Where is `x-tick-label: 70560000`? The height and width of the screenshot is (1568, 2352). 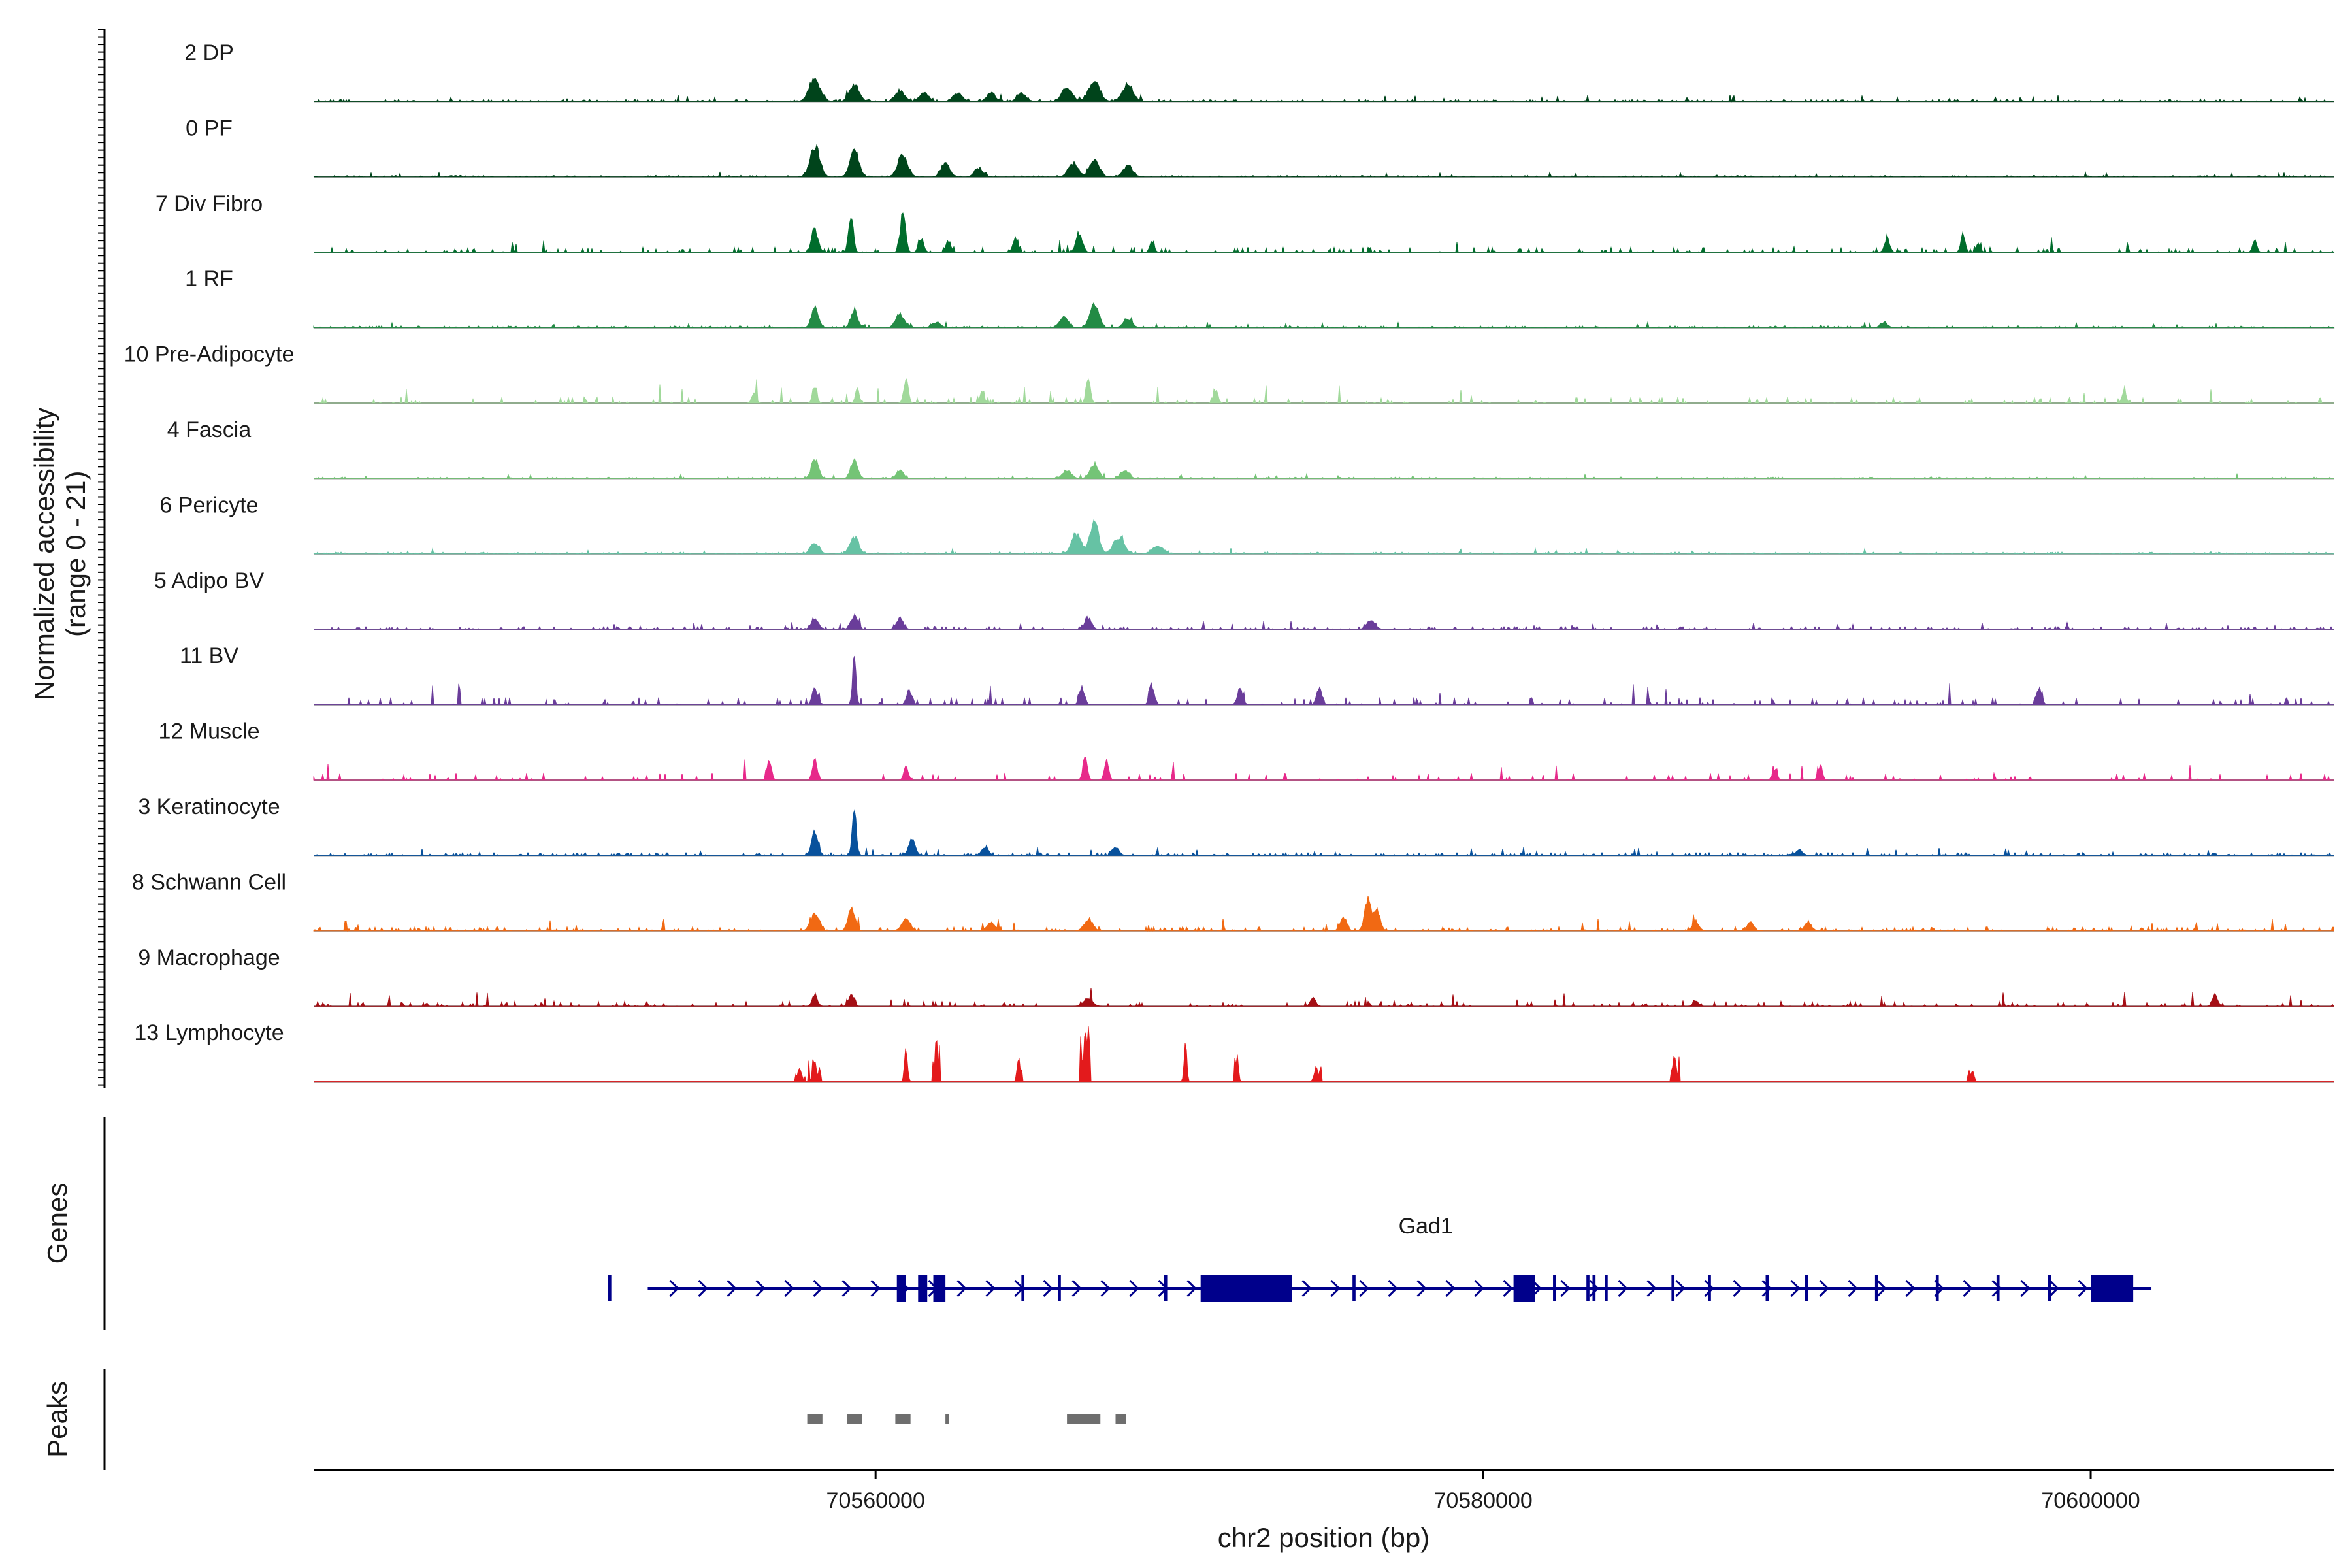
x-tick-label: 70560000 is located at coordinates (875, 1500).